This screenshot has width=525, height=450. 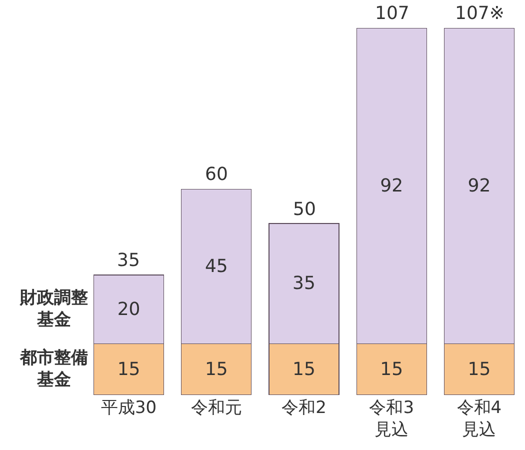 I want to click on x-tick-label: 令和3 見込, so click(x=391, y=419).